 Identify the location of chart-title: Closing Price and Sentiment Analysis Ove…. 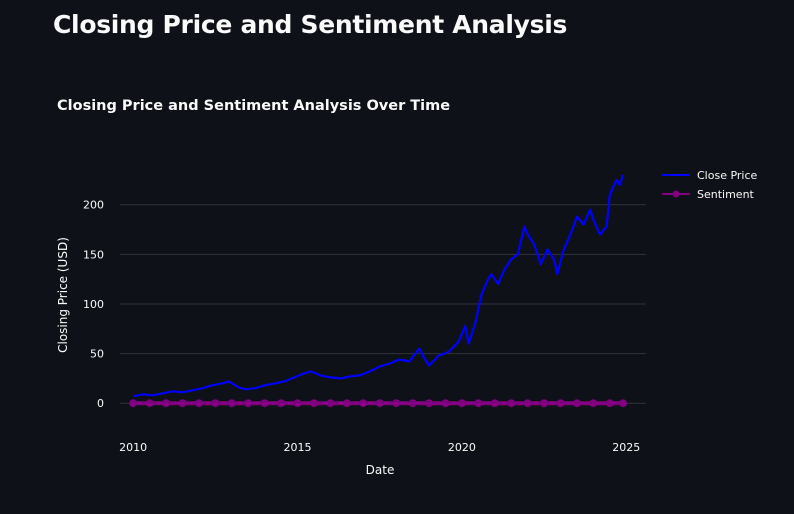
(253, 106).